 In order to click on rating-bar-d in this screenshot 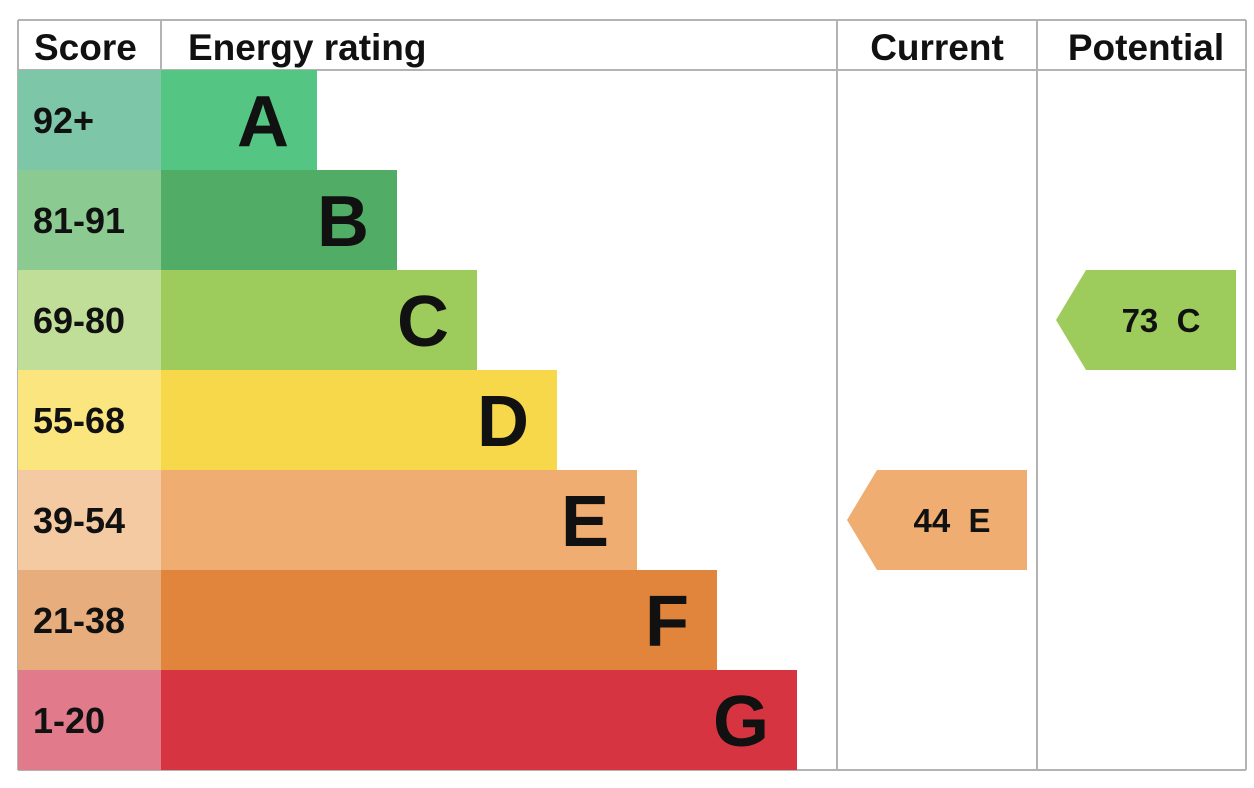, I will do `click(359, 420)`.